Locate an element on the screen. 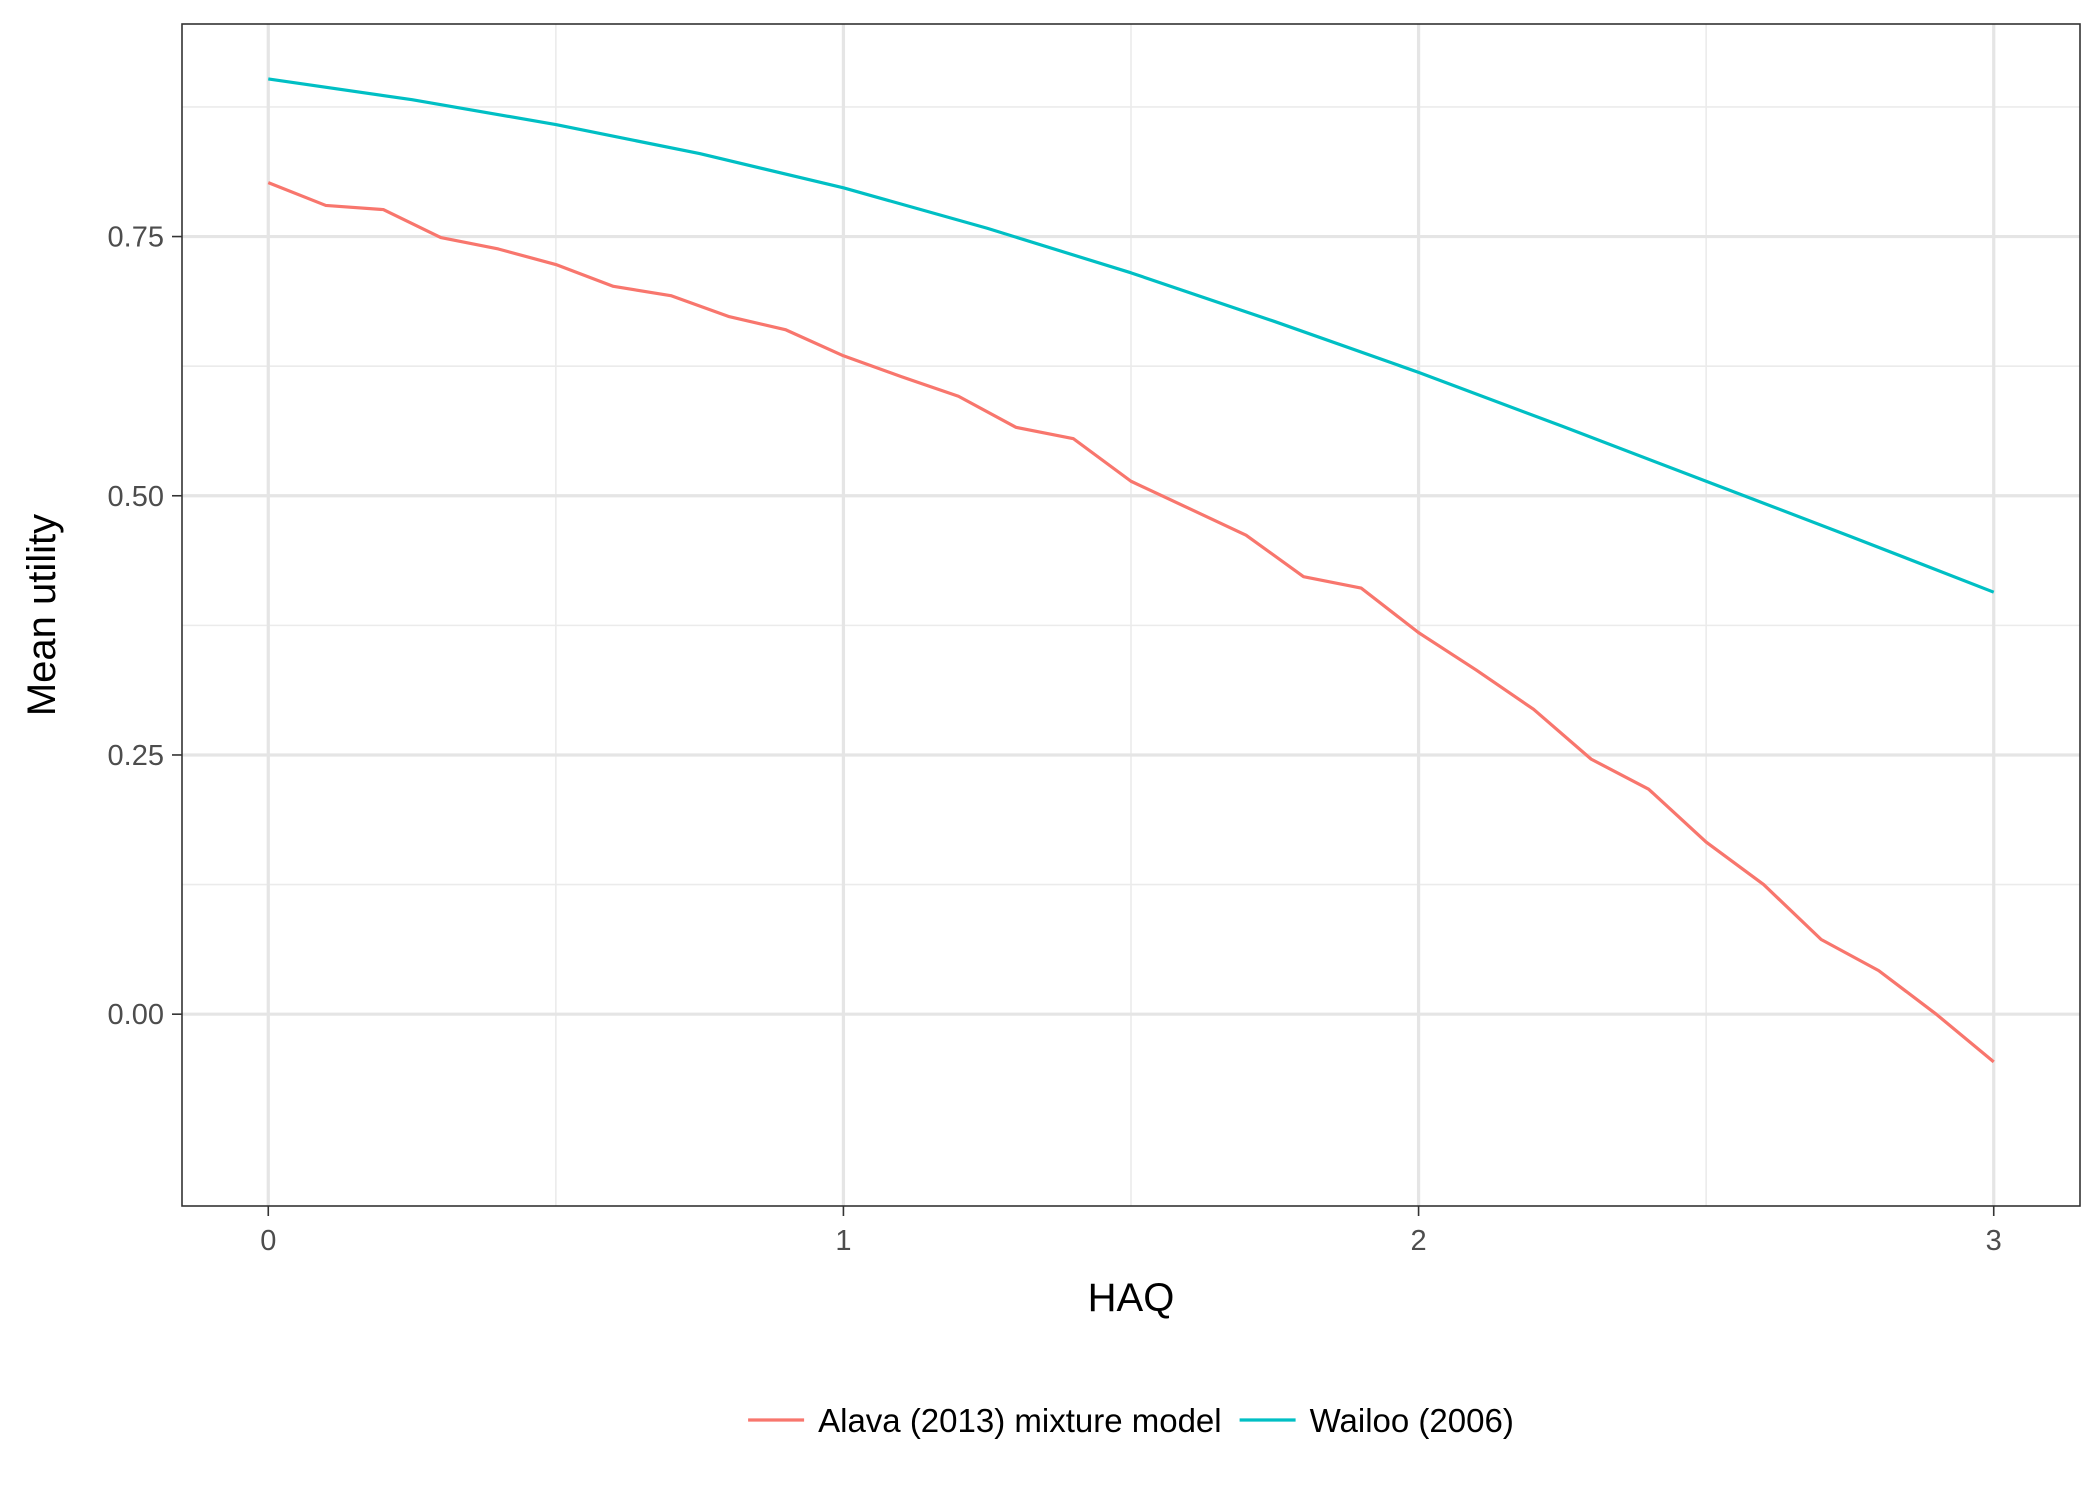 This screenshot has width=2100, height=1500. x-tick-labels: 0 1 2 3 is located at coordinates (1131, 1241).